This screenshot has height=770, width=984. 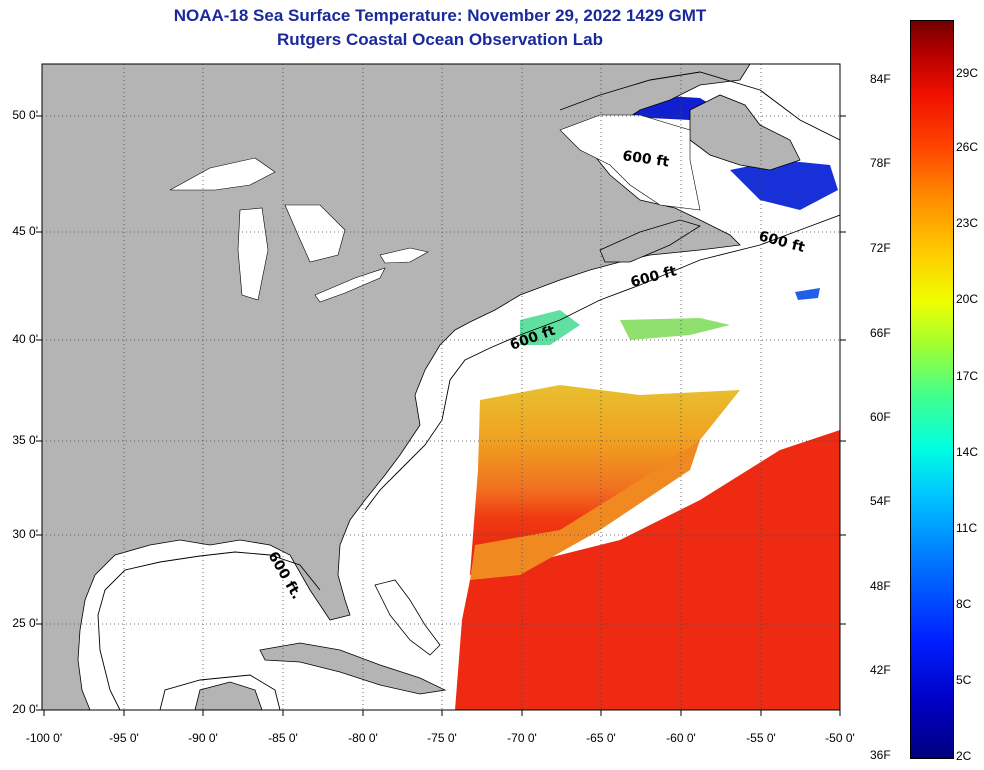 I want to click on colorbar-f-label: 78F, so click(x=880, y=163).